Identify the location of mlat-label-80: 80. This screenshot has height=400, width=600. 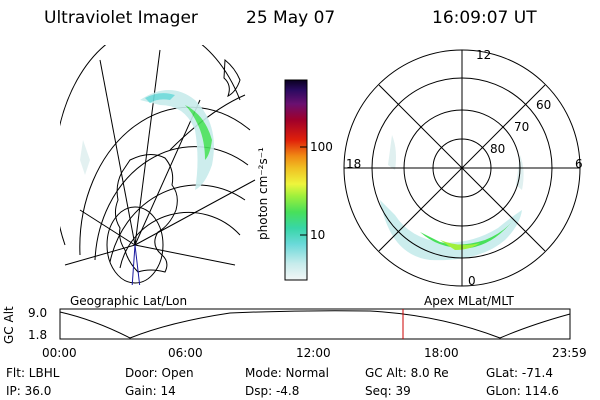
(498, 149).